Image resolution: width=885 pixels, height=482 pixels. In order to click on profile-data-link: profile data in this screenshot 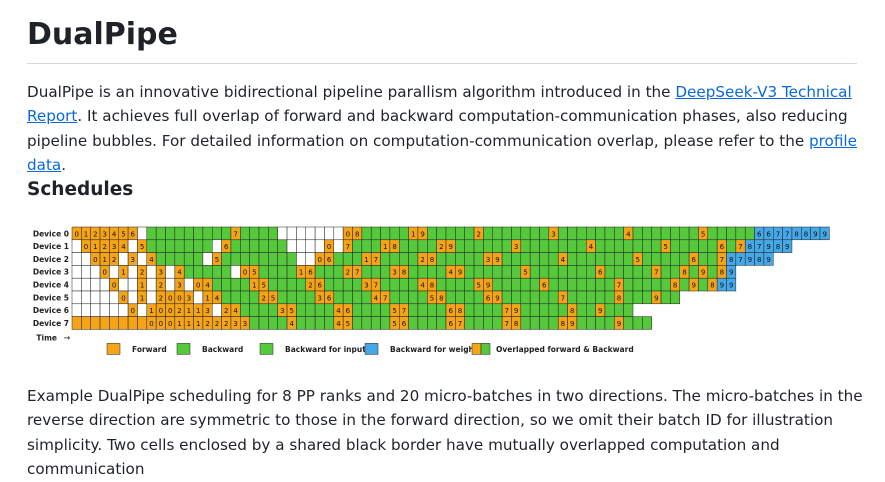, I will do `click(442, 153)`.